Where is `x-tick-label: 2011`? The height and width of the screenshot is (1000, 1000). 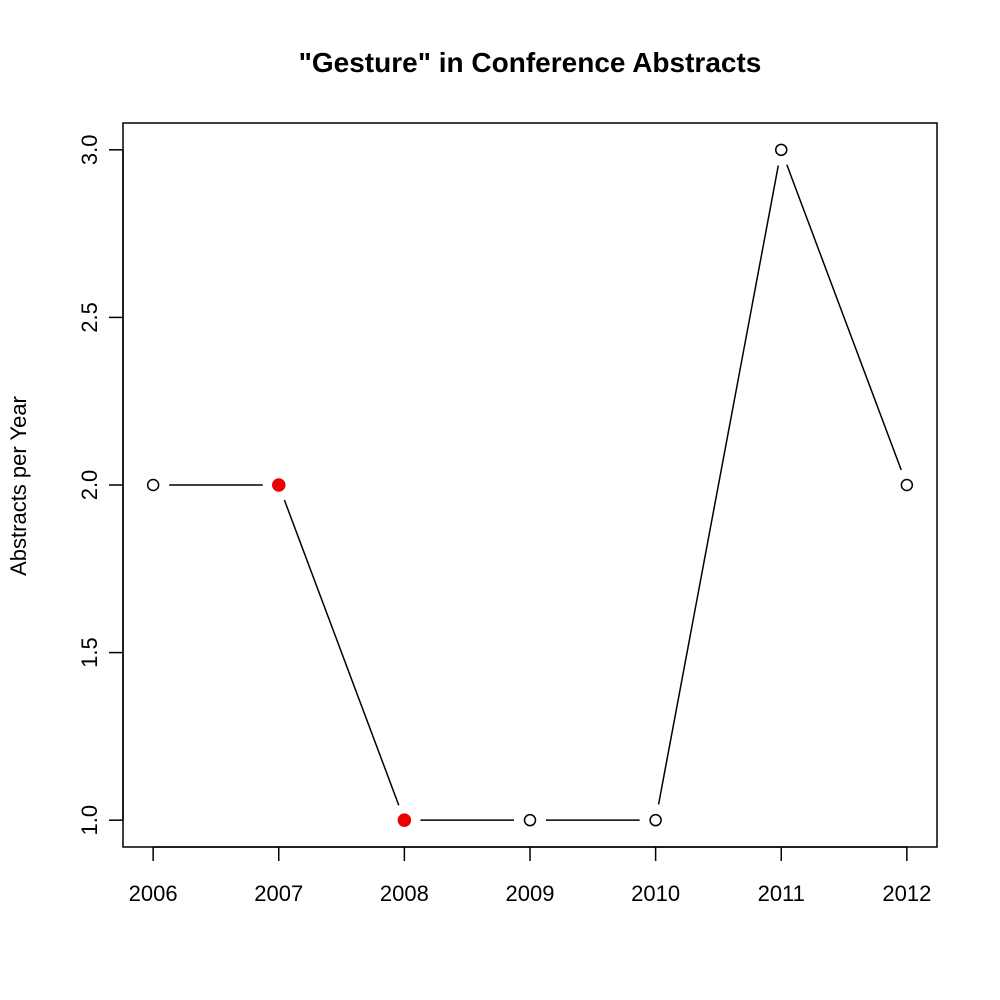
x-tick-label: 2011 is located at coordinates (781, 893).